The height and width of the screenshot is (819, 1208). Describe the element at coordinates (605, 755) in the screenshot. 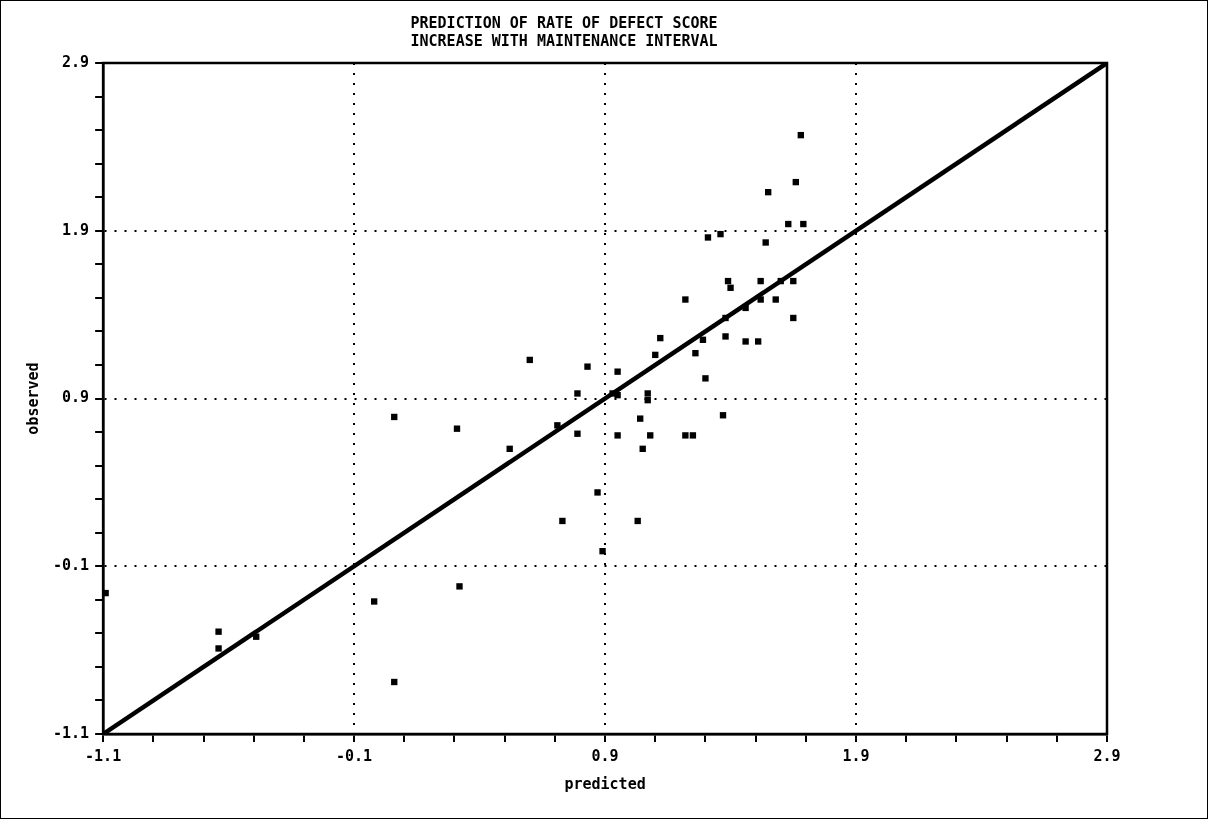

I see `x-tick-label: 0.9` at that location.